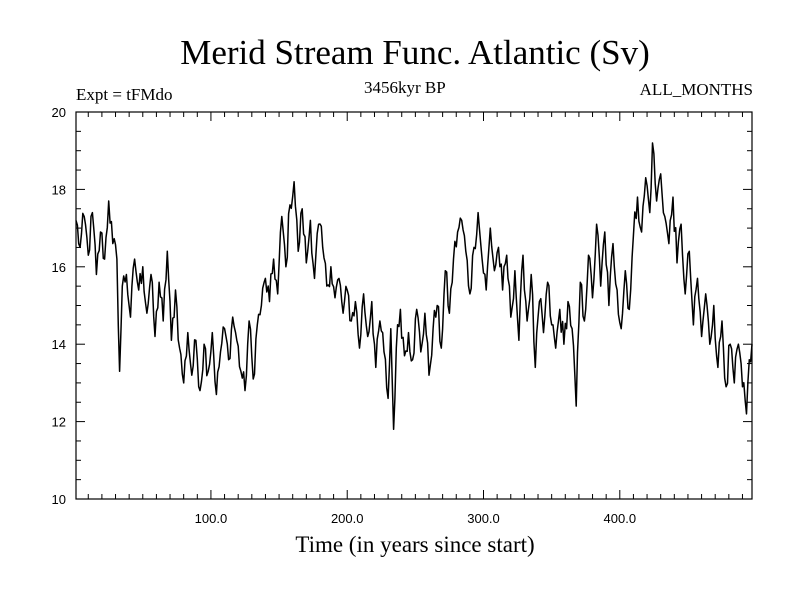 The height and width of the screenshot is (600, 800). What do you see at coordinates (59, 267) in the screenshot?
I see `y-tick-label: 16` at bounding box center [59, 267].